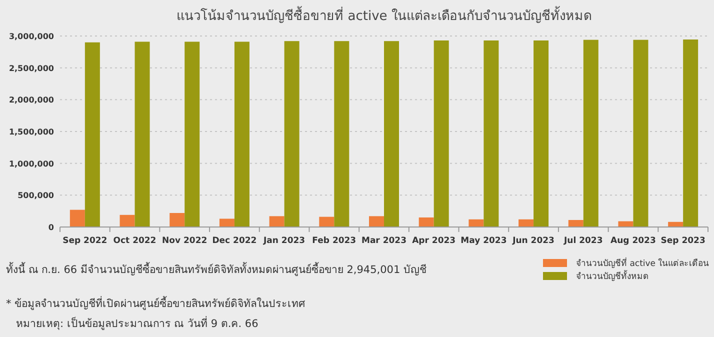 The image size is (714, 337). What do you see at coordinates (31, 100) in the screenshot?
I see `y-tick-label: 2,000,000` at bounding box center [31, 100].